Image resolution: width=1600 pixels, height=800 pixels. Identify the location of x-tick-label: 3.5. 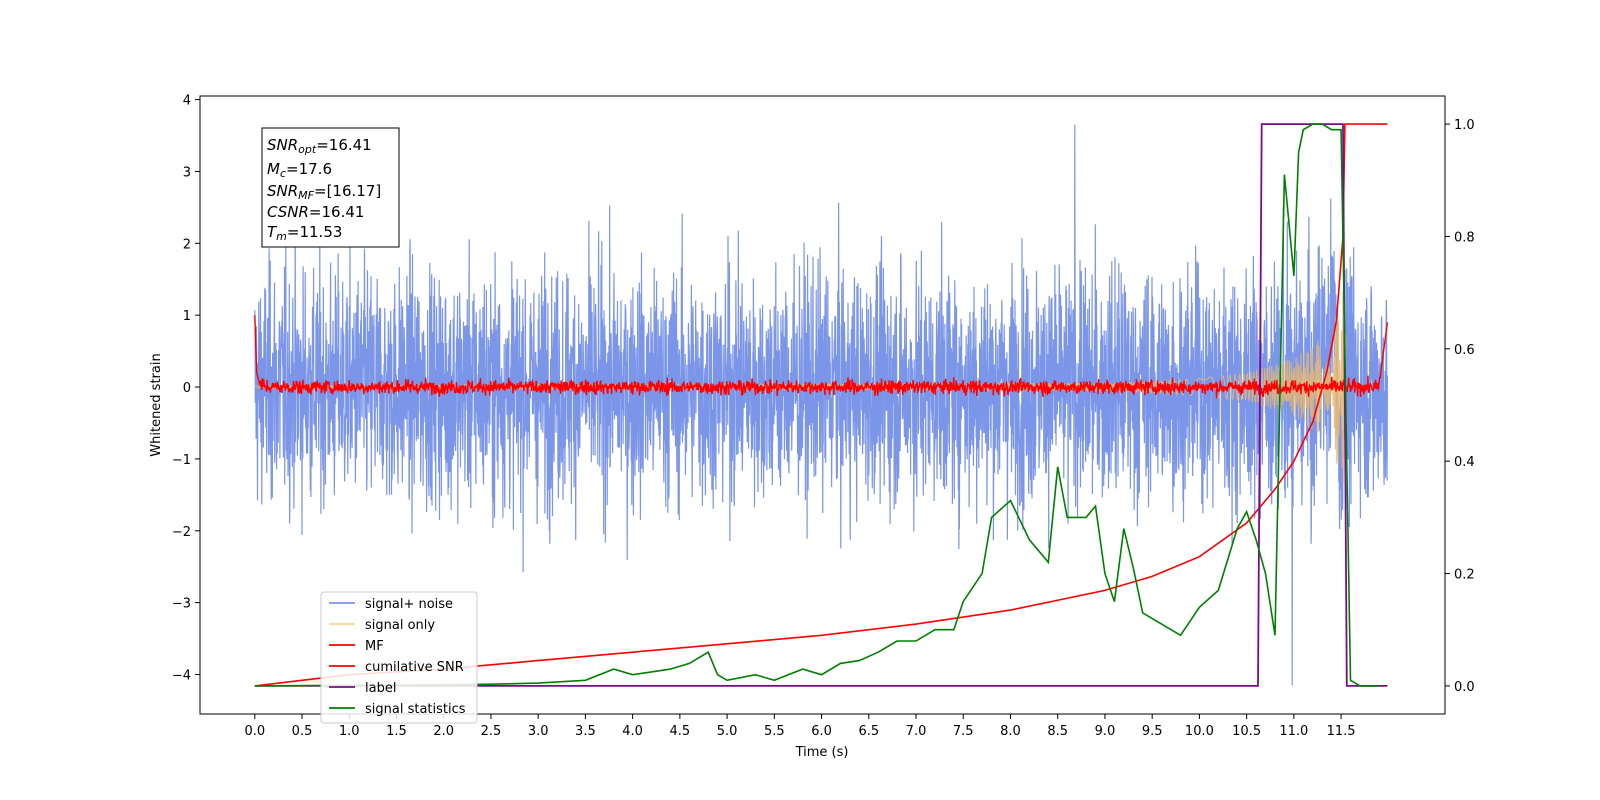
(585, 731).